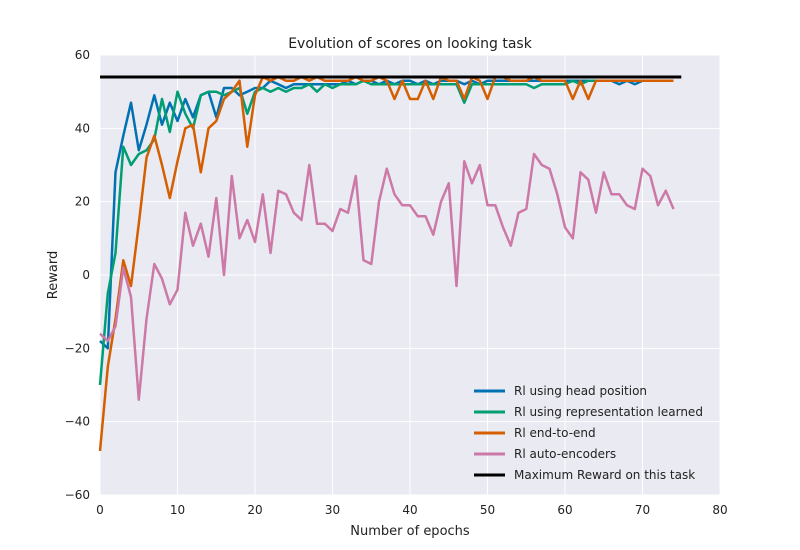 This screenshot has width=800, height=550. Describe the element at coordinates (82, 128) in the screenshot. I see `y-tick-label: 40` at that location.